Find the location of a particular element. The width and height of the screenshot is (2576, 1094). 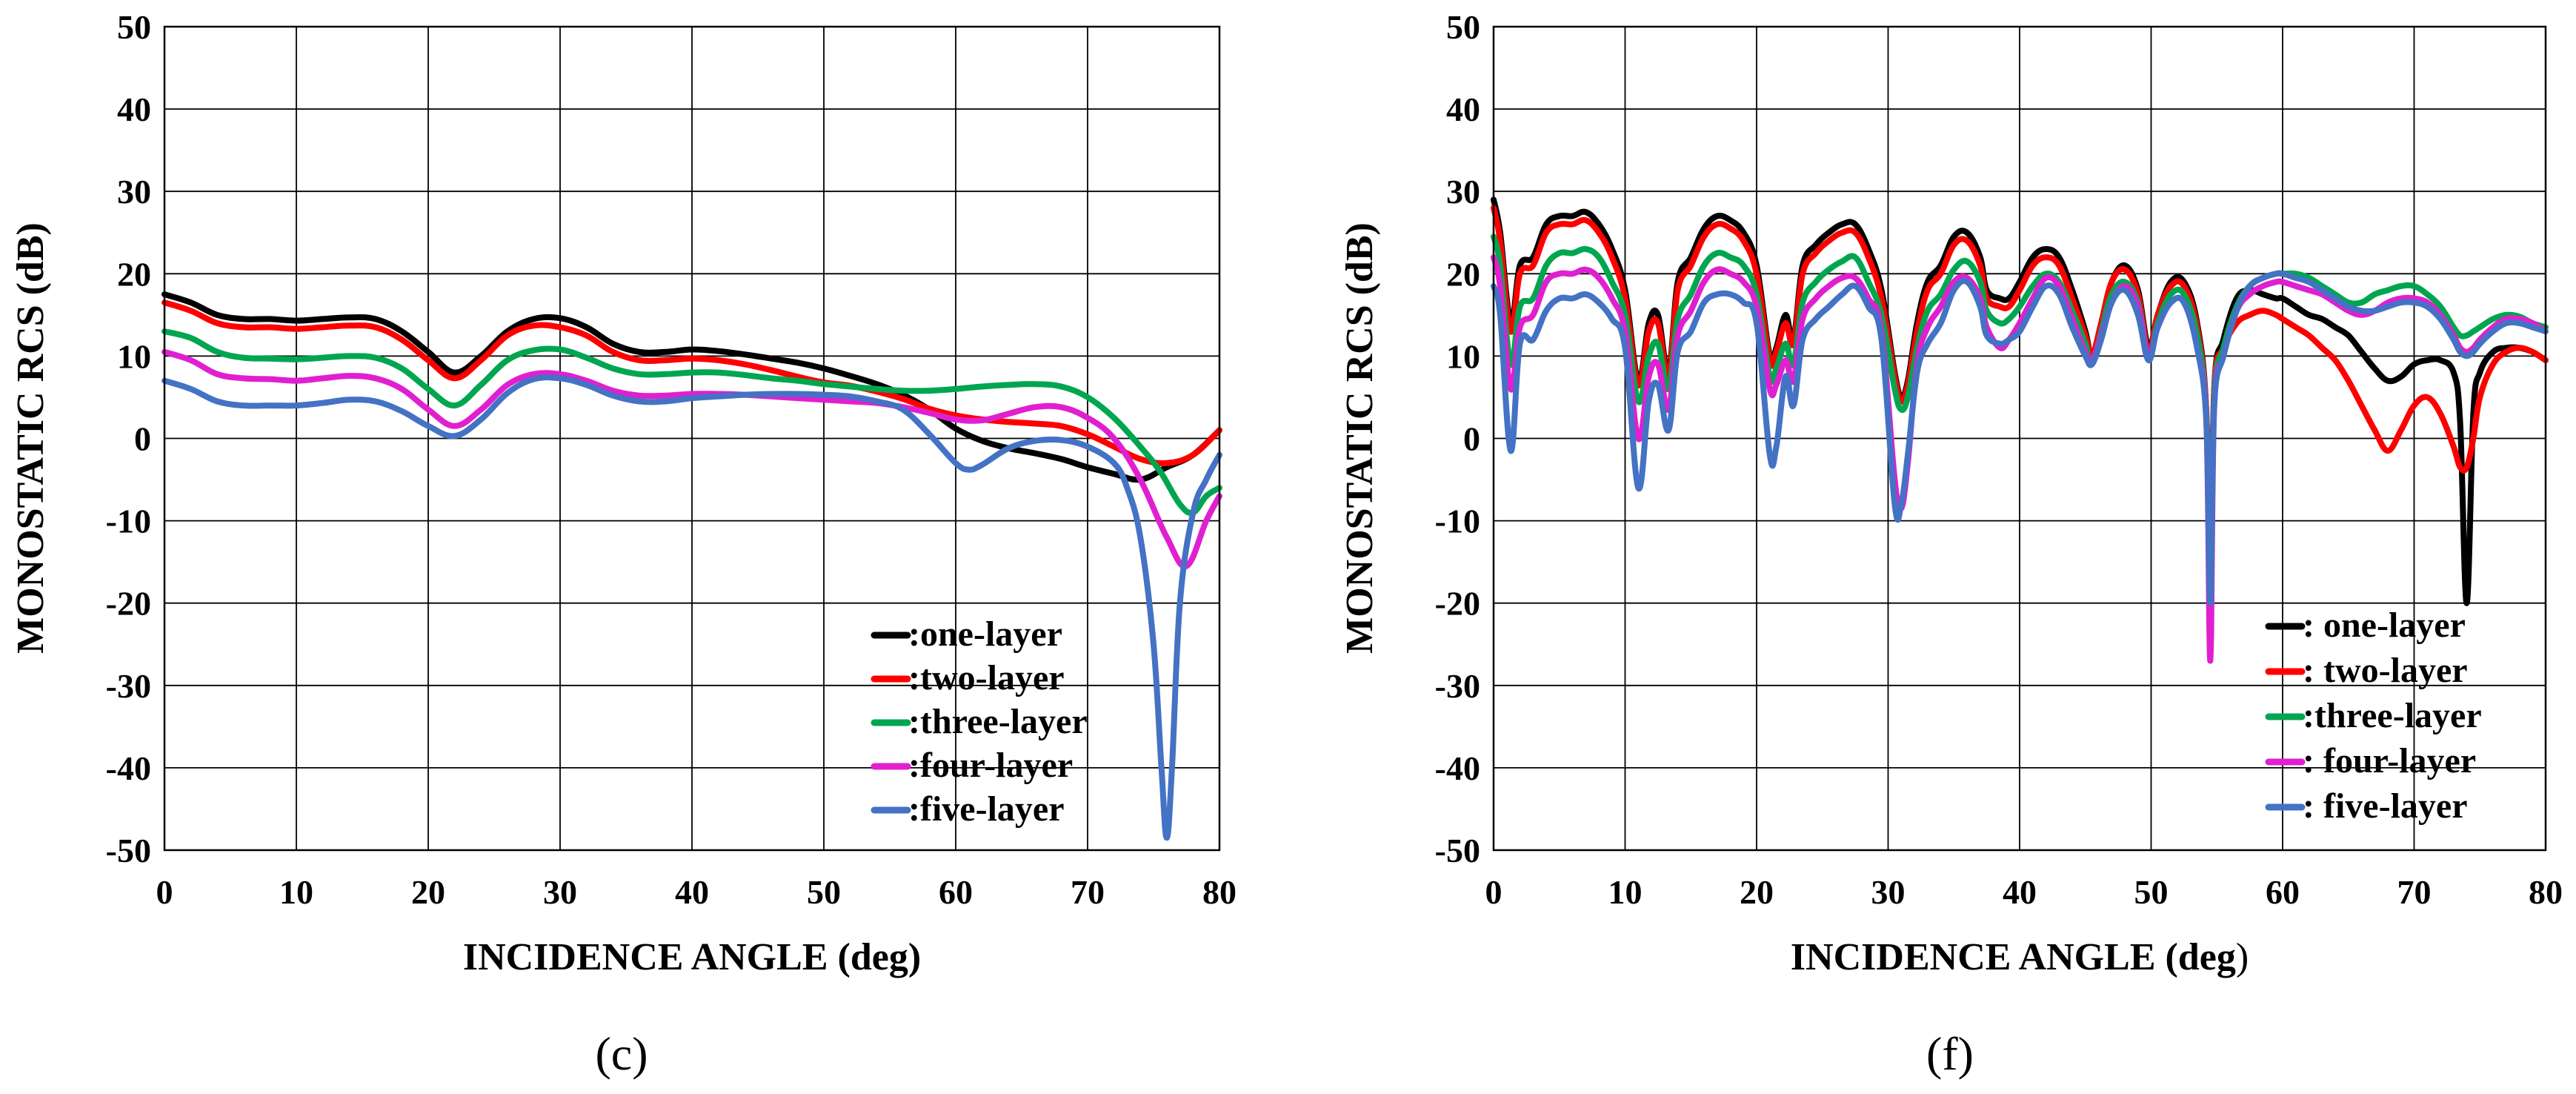

legend-label-four-layer: :four-layer is located at coordinates (990, 765).